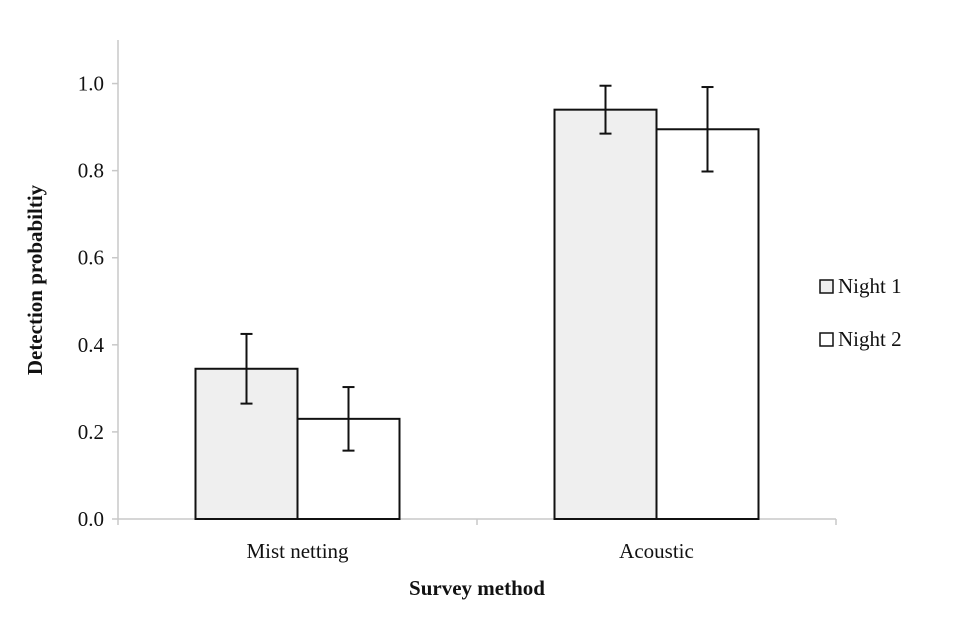  I want to click on x-axis-tick-labels: Mist netting Acoustic, so click(469, 551).